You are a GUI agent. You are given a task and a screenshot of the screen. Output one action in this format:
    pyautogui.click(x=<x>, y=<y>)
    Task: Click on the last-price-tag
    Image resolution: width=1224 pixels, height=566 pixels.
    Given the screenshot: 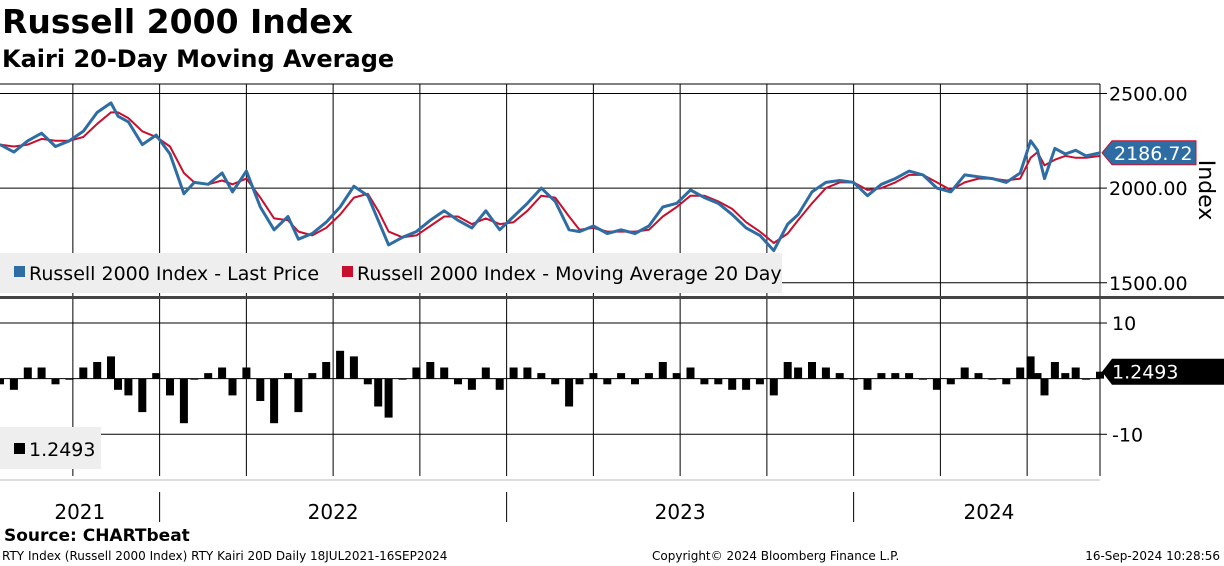 What is the action you would take?
    pyautogui.click(x=1149, y=153)
    